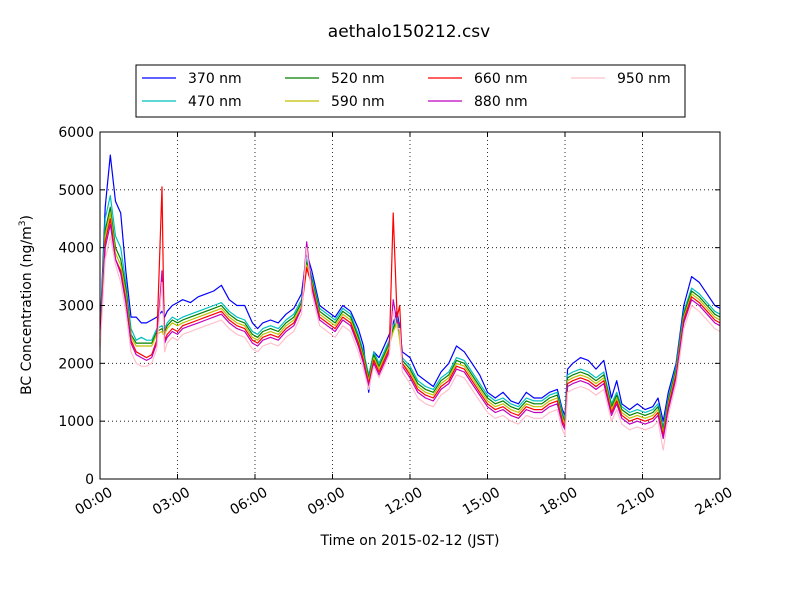  Describe the element at coordinates (94, 502) in the screenshot. I see `x-tick-label: 00:00` at that location.